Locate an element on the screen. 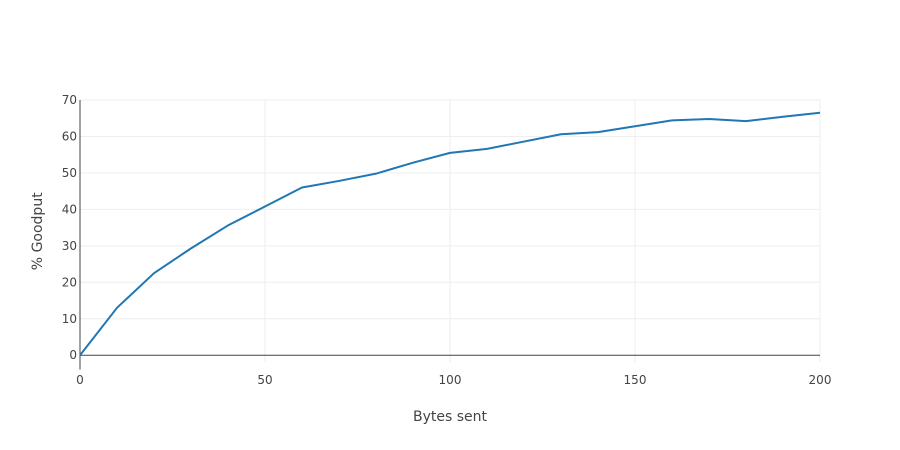 This screenshot has height=450, width=900. y-axis-title: % Goodput is located at coordinates (38, 231).